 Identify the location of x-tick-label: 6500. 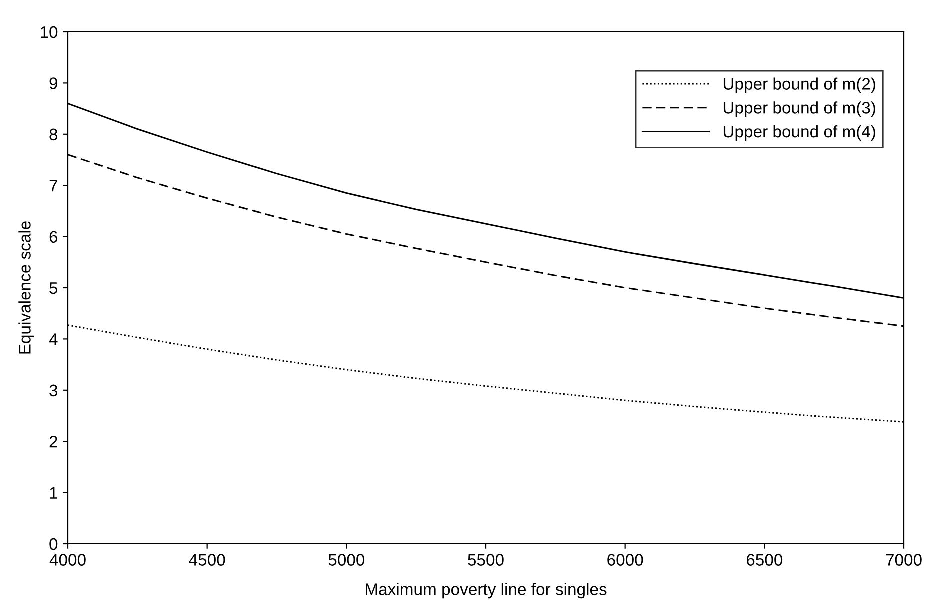
(764, 560).